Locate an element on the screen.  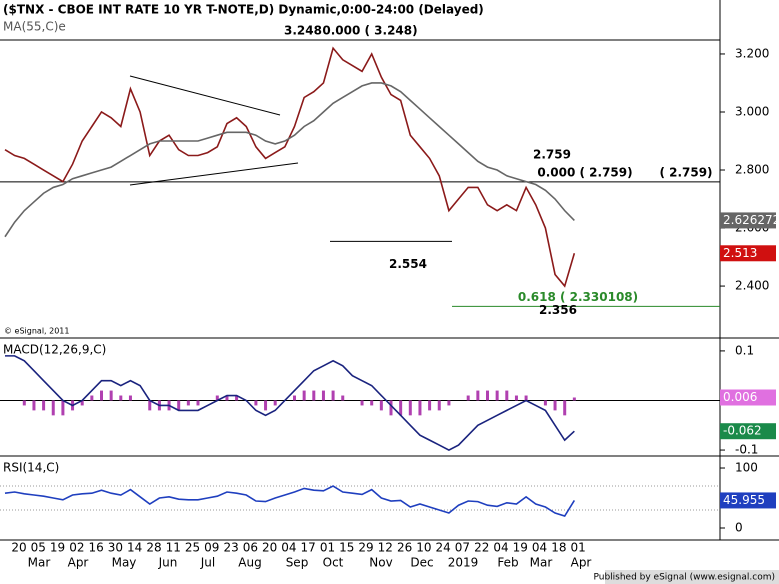
value-box-label: -0.062 is located at coordinates (742, 431).